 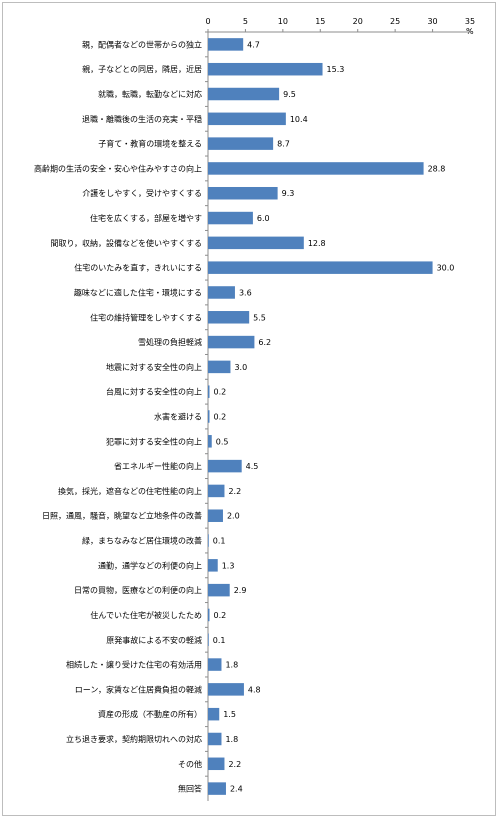 What do you see at coordinates (253, 44) in the screenshot?
I see `data-label: 4.7` at bounding box center [253, 44].